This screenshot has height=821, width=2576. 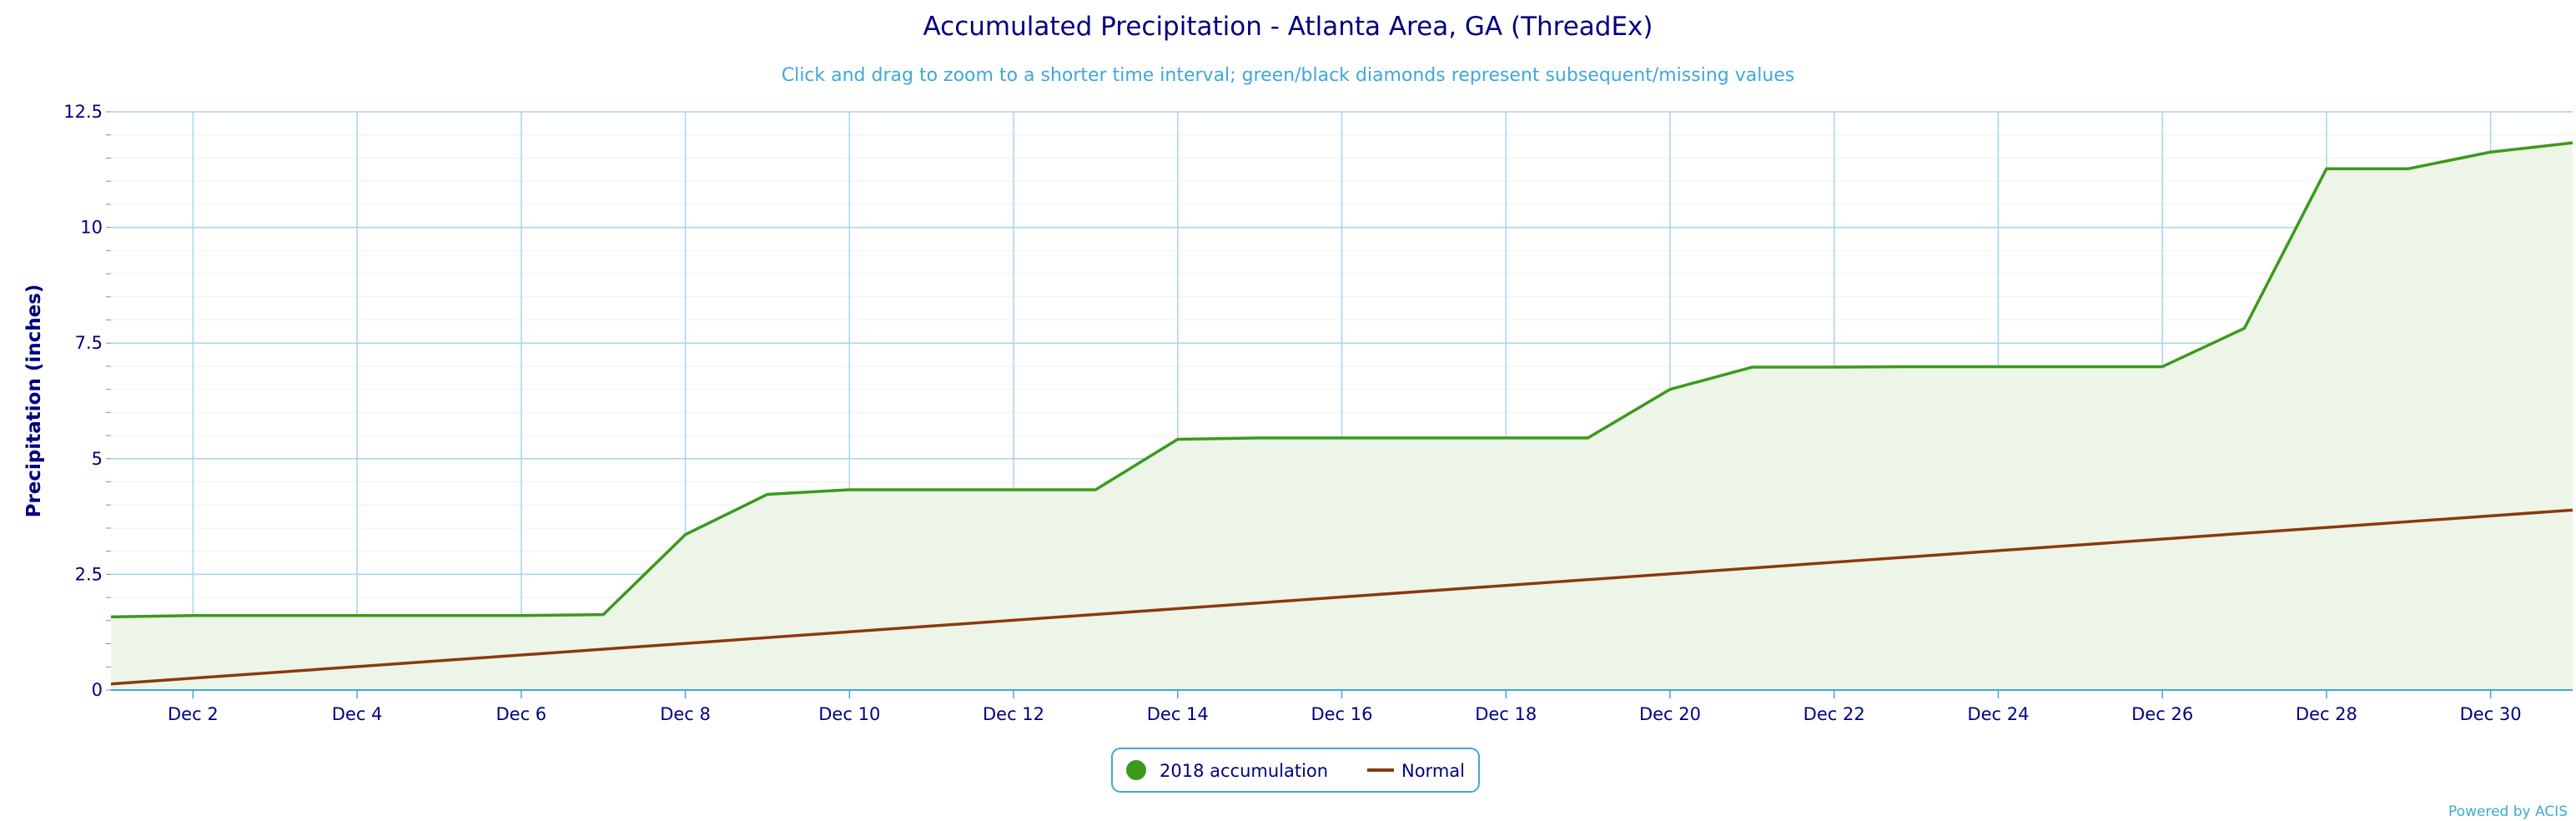 What do you see at coordinates (1136, 770) in the screenshot?
I see `legend-marker` at bounding box center [1136, 770].